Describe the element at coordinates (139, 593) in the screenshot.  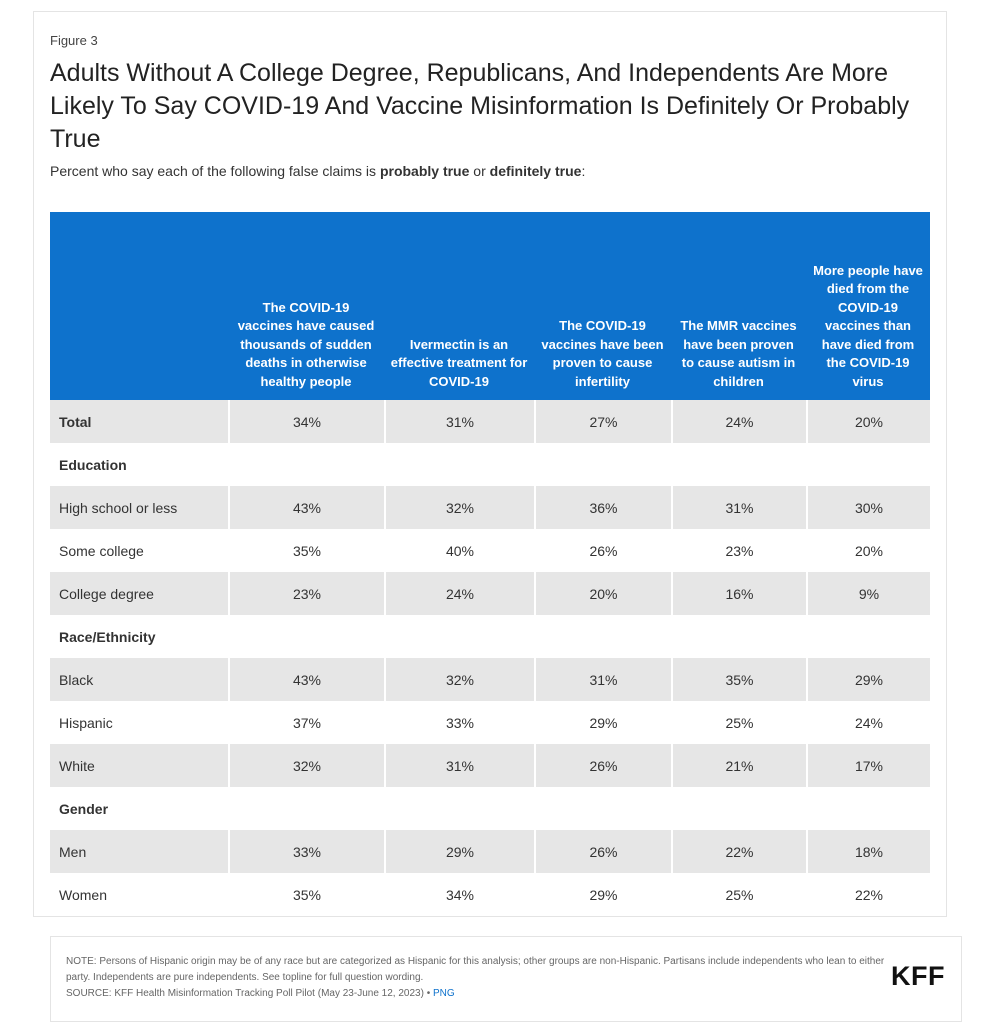
I see `row-label: College degree` at that location.